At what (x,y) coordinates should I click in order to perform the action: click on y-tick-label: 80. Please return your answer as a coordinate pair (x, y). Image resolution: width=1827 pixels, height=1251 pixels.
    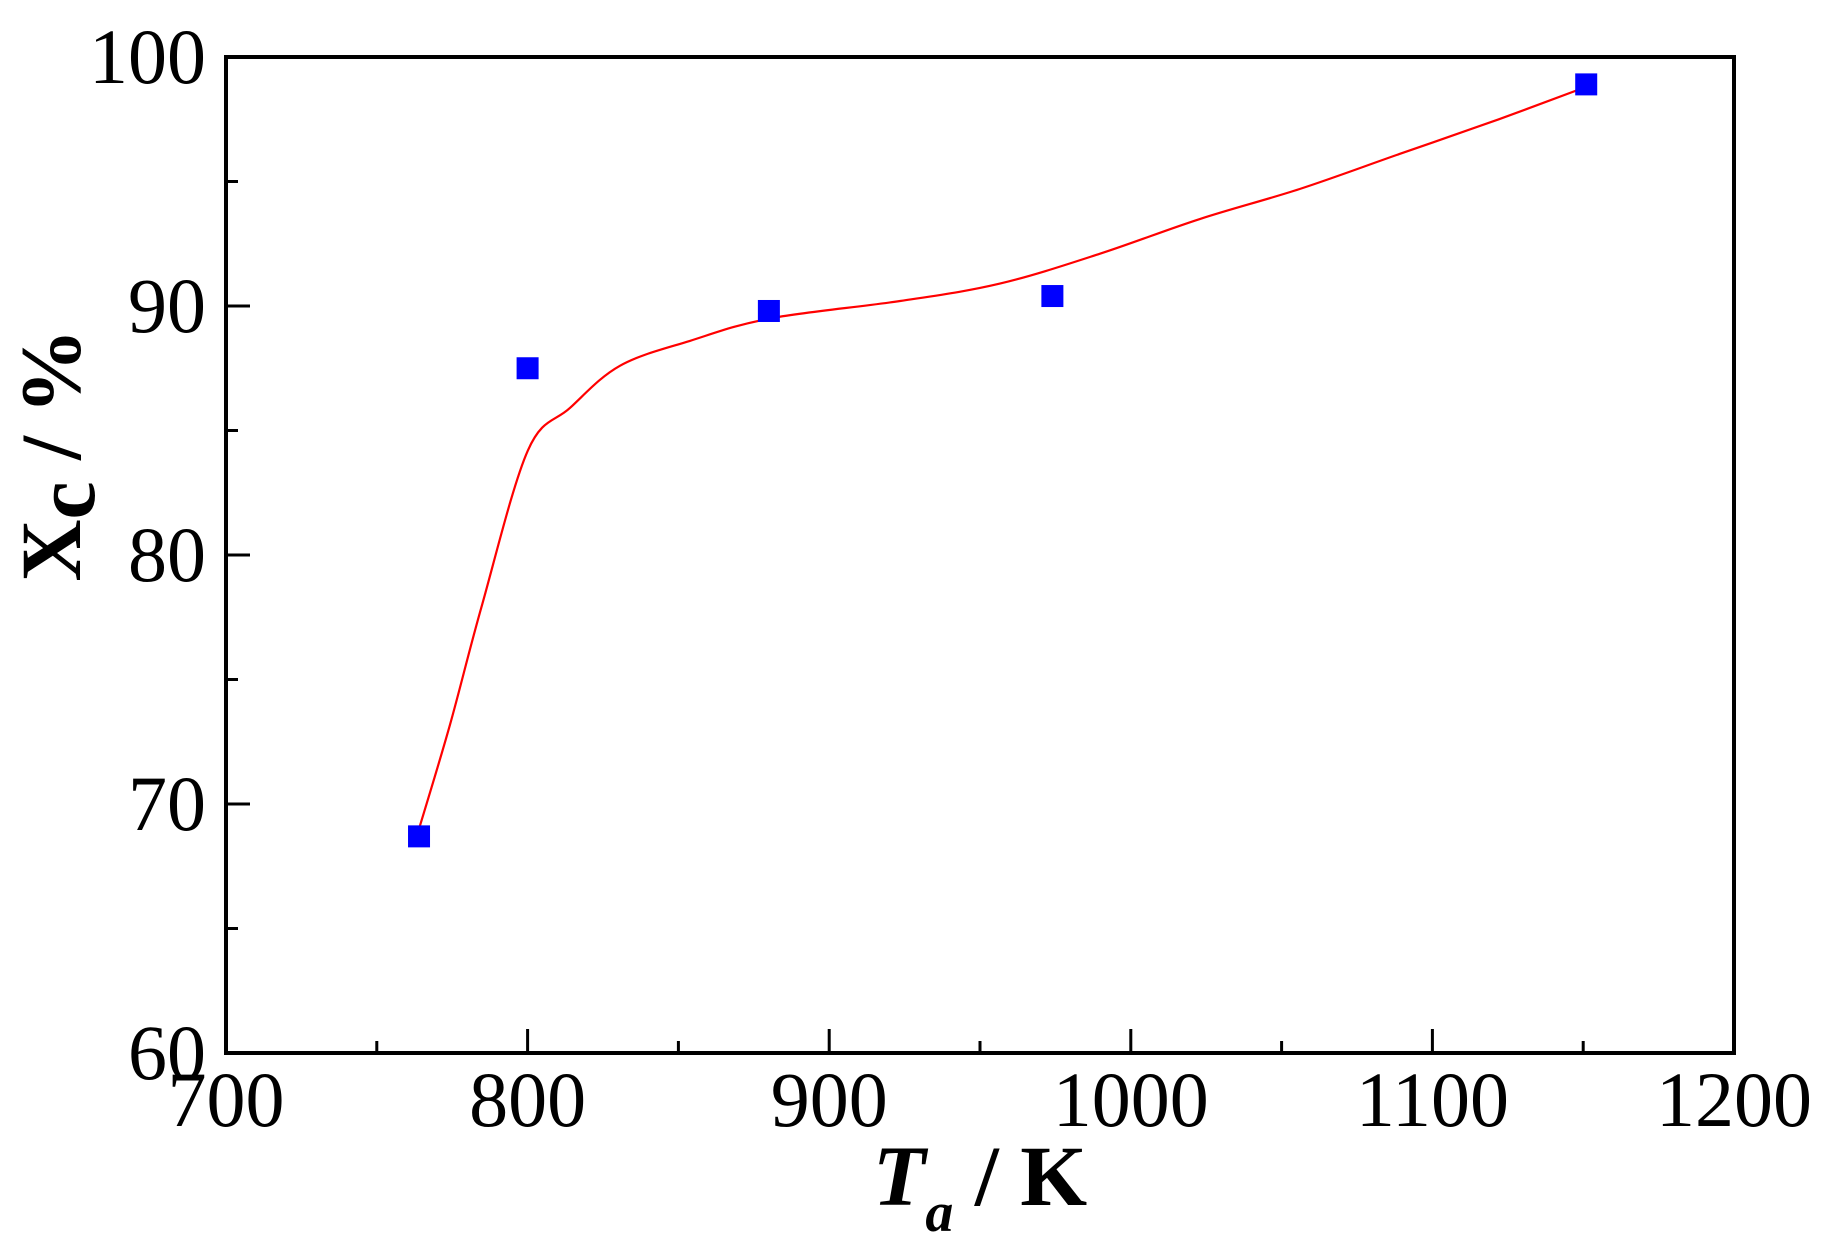
    Looking at the image, I should click on (167, 554).